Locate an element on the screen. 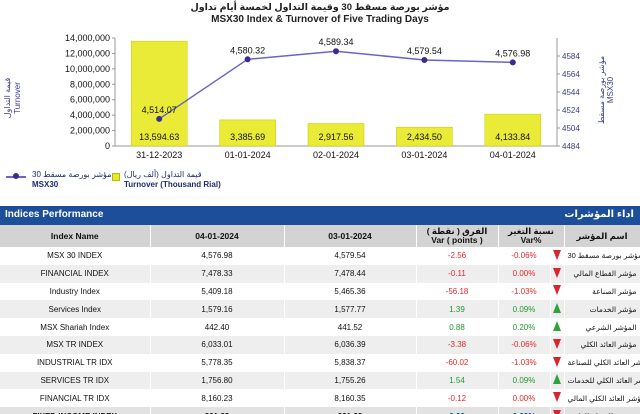  col-pct-arabic: نسبة التغير is located at coordinates (531, 231).